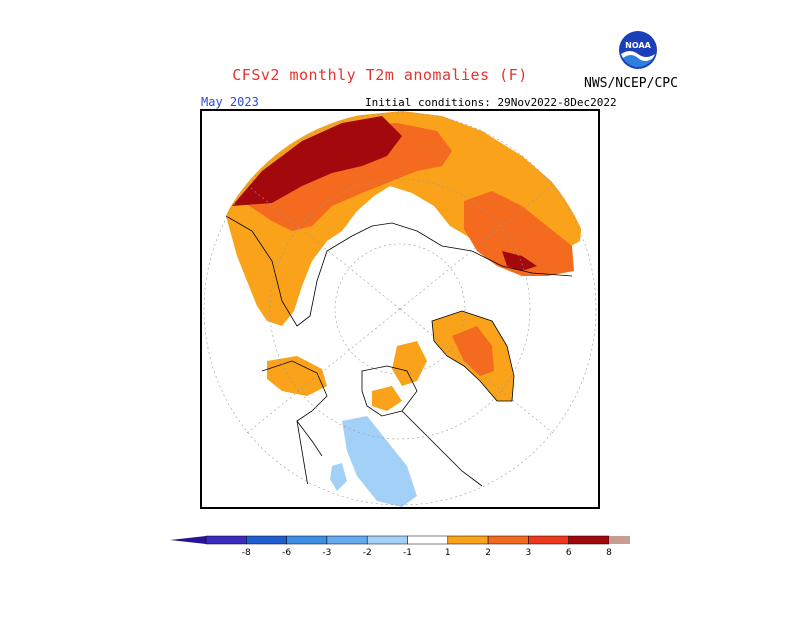  I want to click on color-scale-bar, so click(400, 540).